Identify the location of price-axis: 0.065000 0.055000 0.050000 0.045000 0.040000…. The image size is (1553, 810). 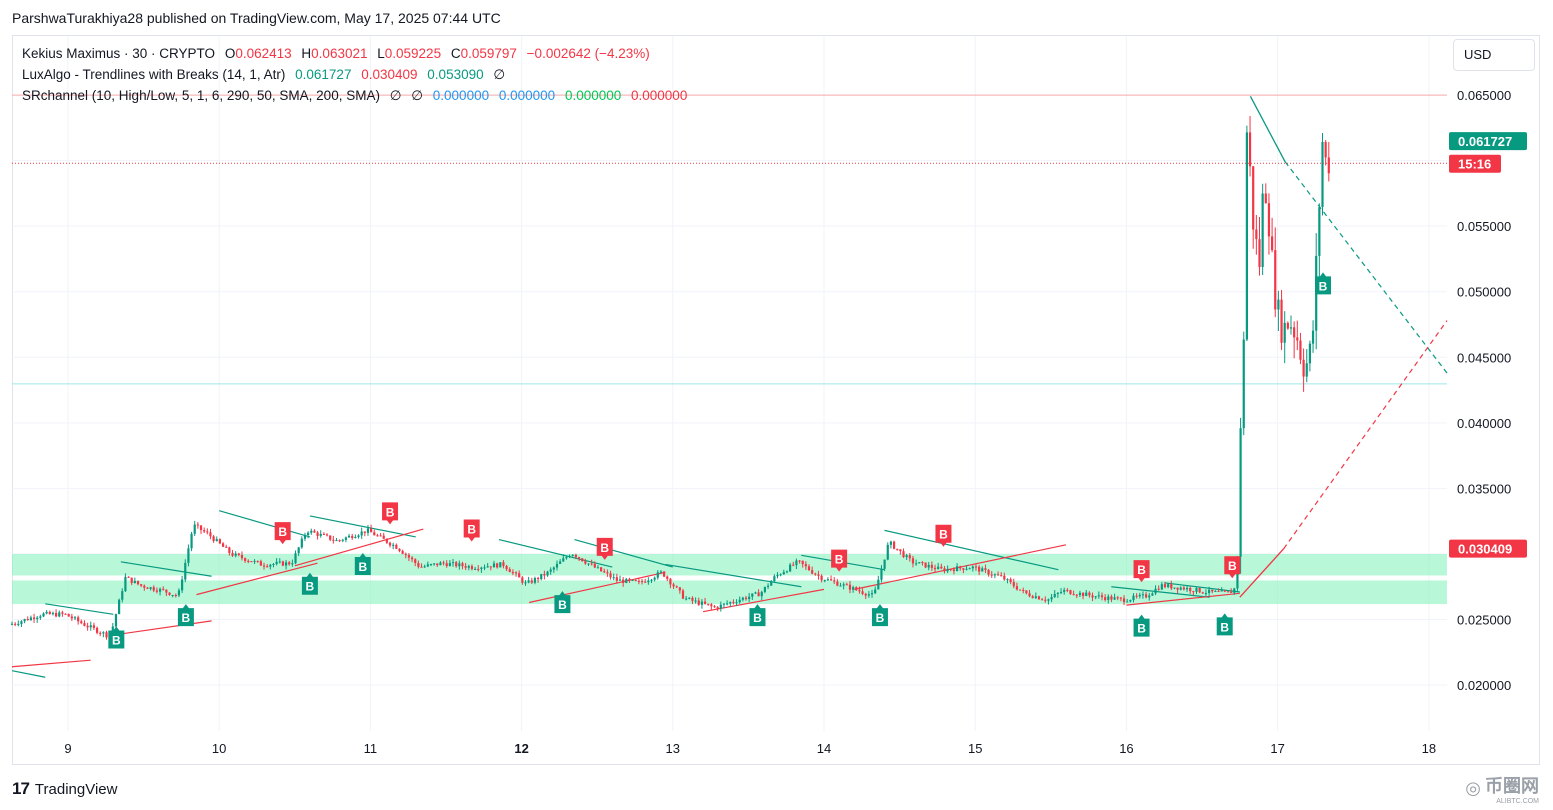
(1484, 390).